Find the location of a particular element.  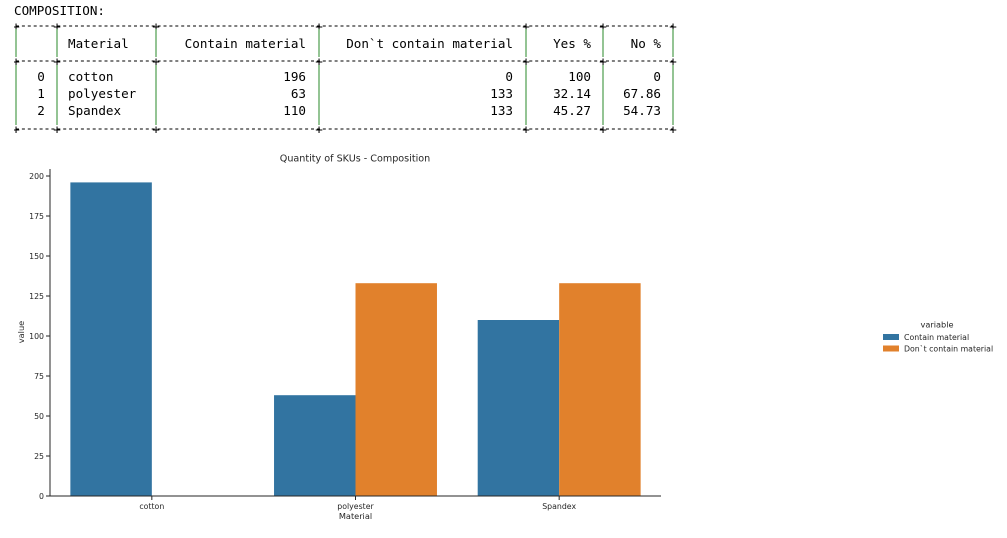

table-cell: Spandex is located at coordinates (94, 110).